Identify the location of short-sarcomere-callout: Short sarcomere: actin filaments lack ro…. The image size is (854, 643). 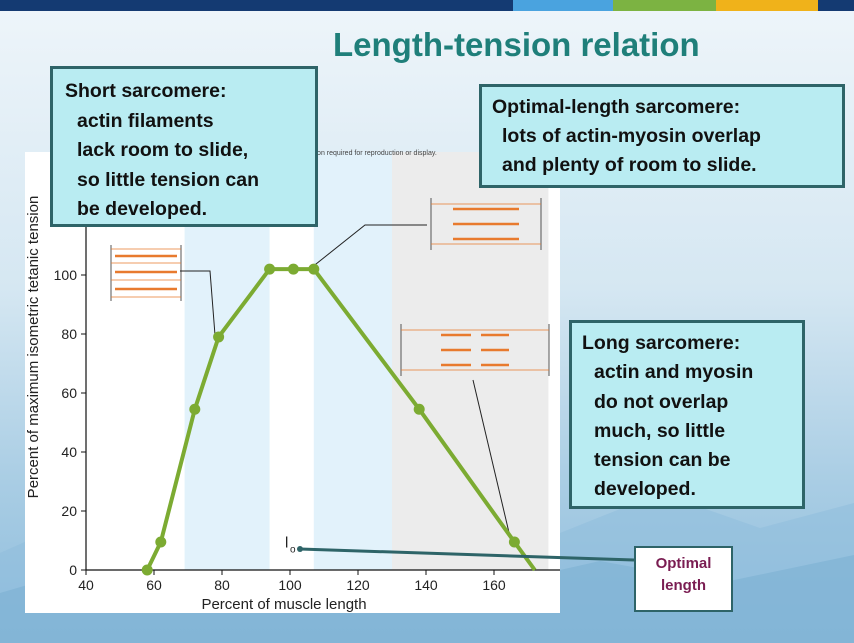
(184, 146).